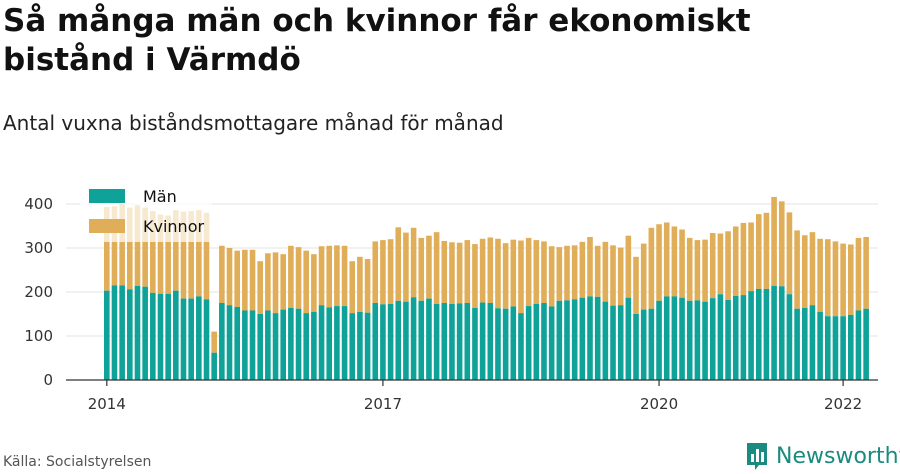  I want to click on y-tick-label: 0, so click(48, 380).